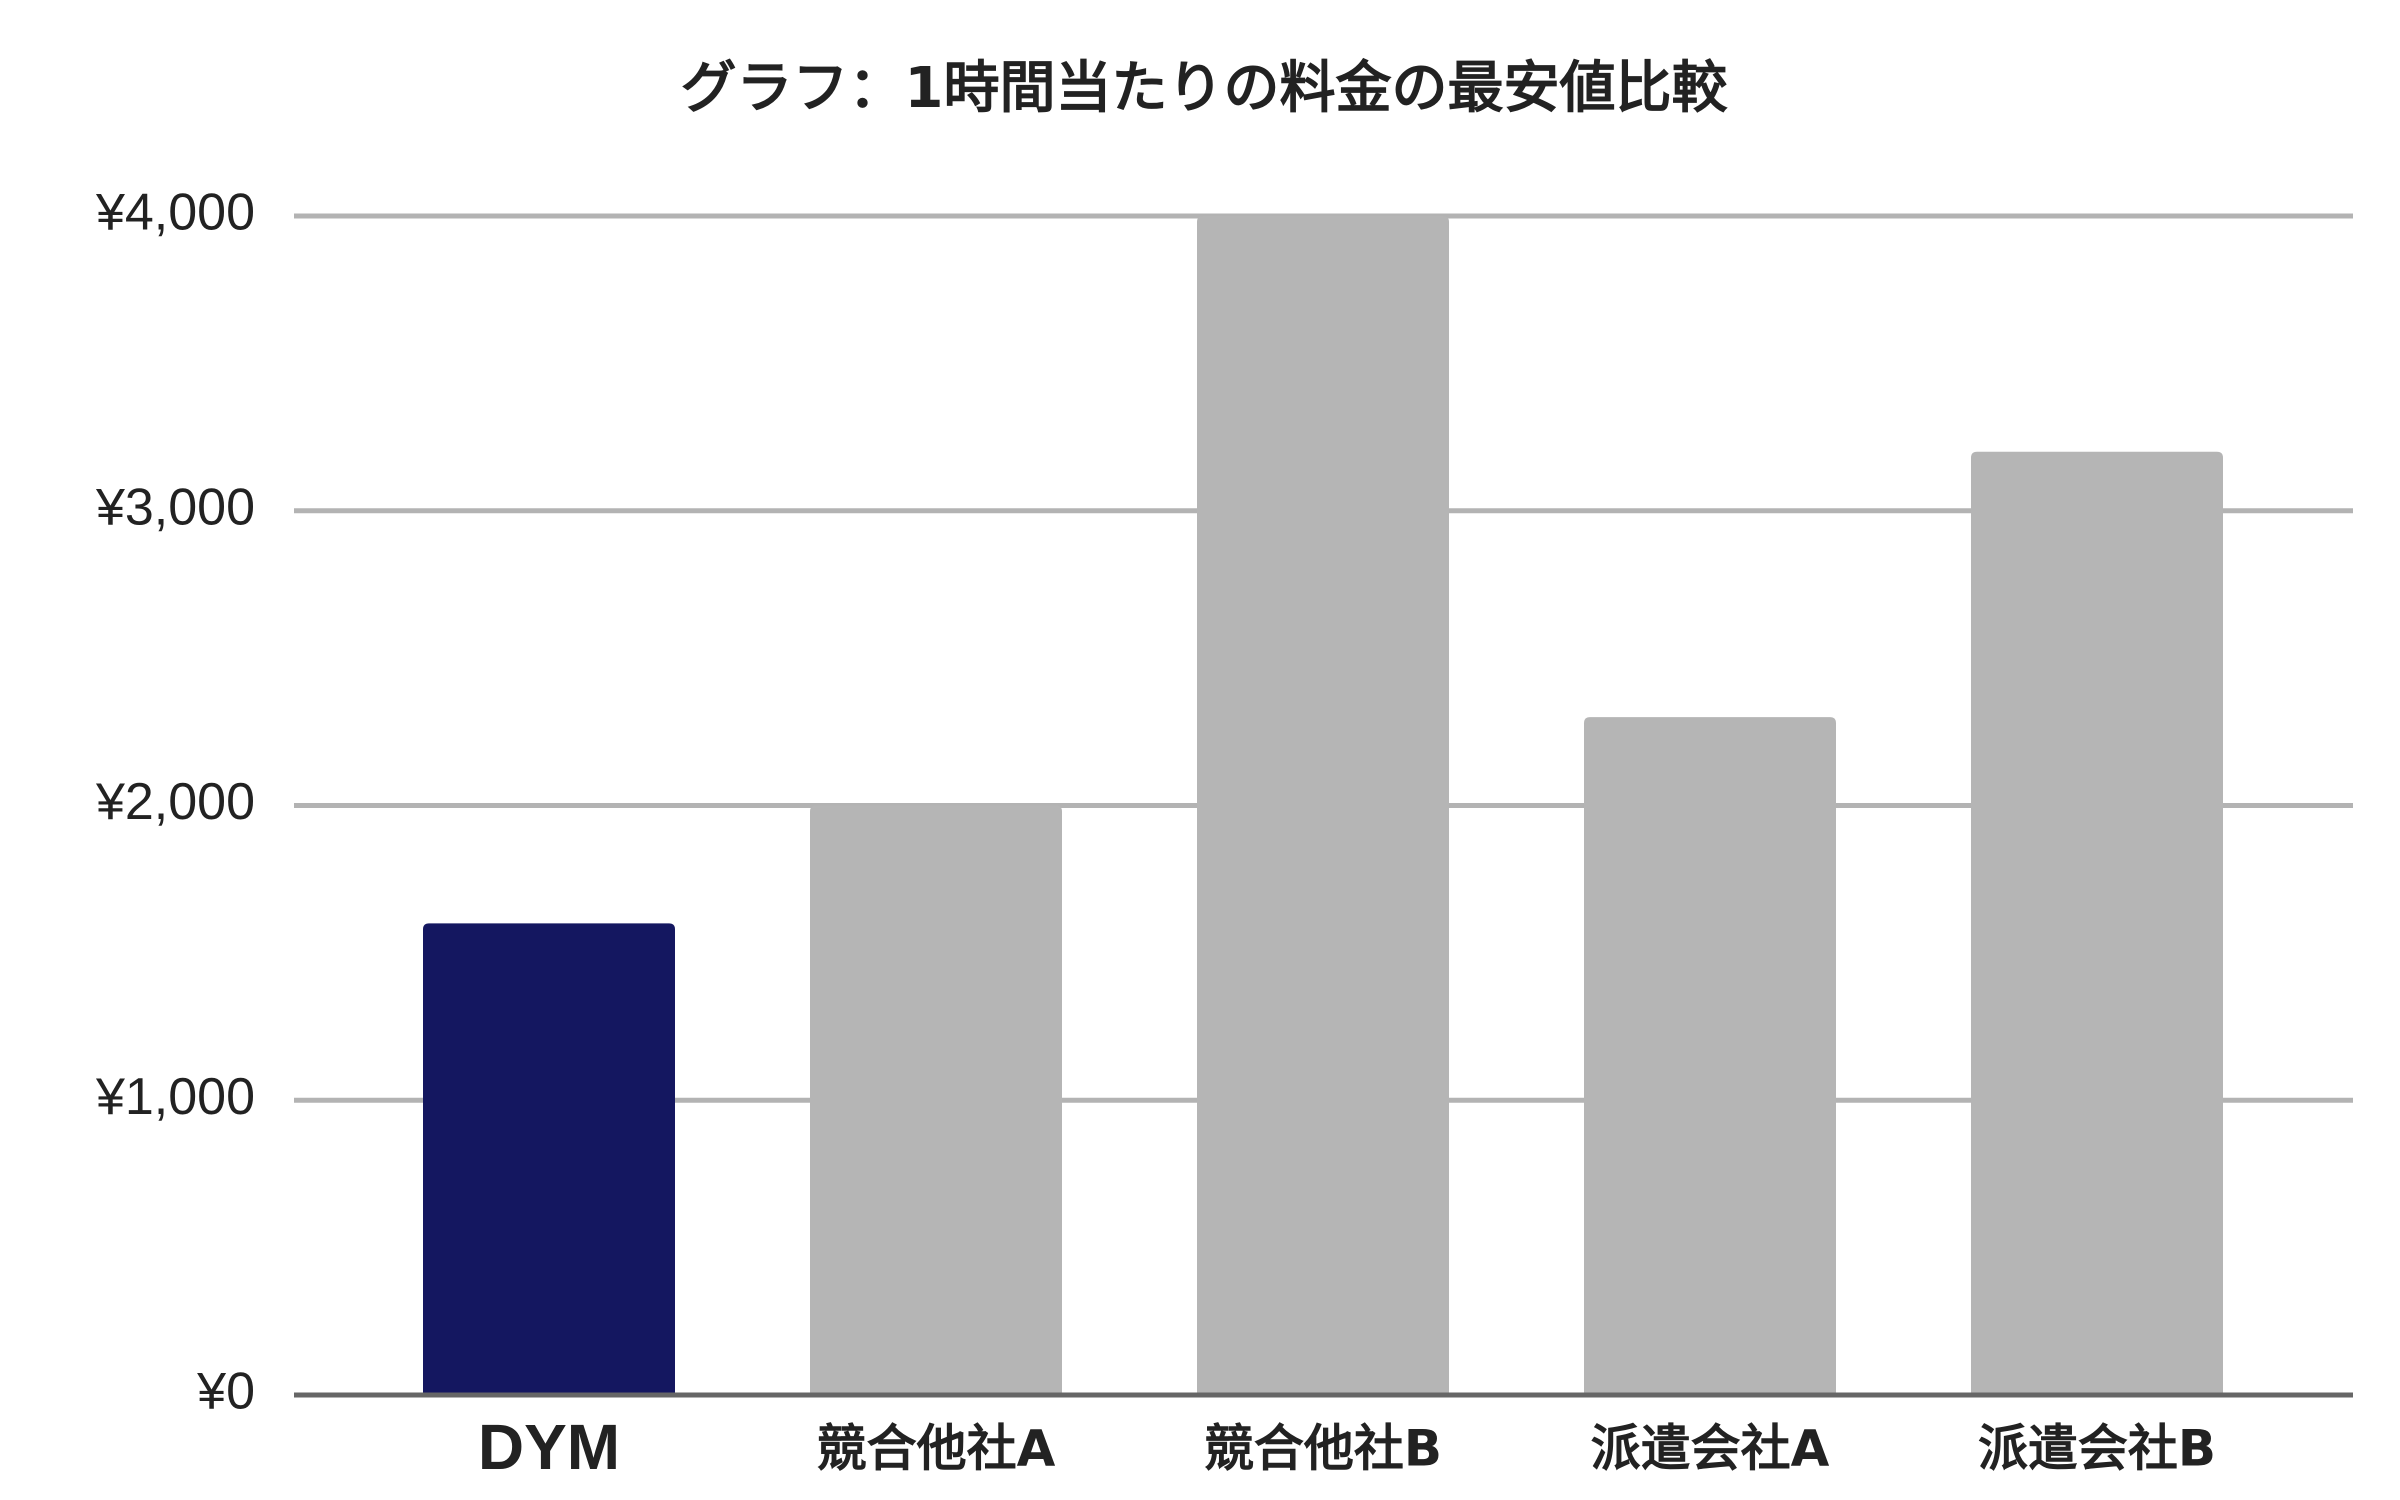  Describe the element at coordinates (175, 1097) in the screenshot. I see `y-tick-label: ¥1,000` at that location.